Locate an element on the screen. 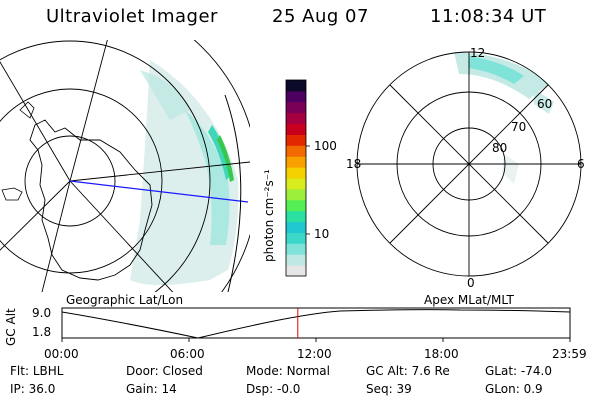 The image size is (600, 400). instrument-title: Ultraviolet Imager is located at coordinates (132, 16).